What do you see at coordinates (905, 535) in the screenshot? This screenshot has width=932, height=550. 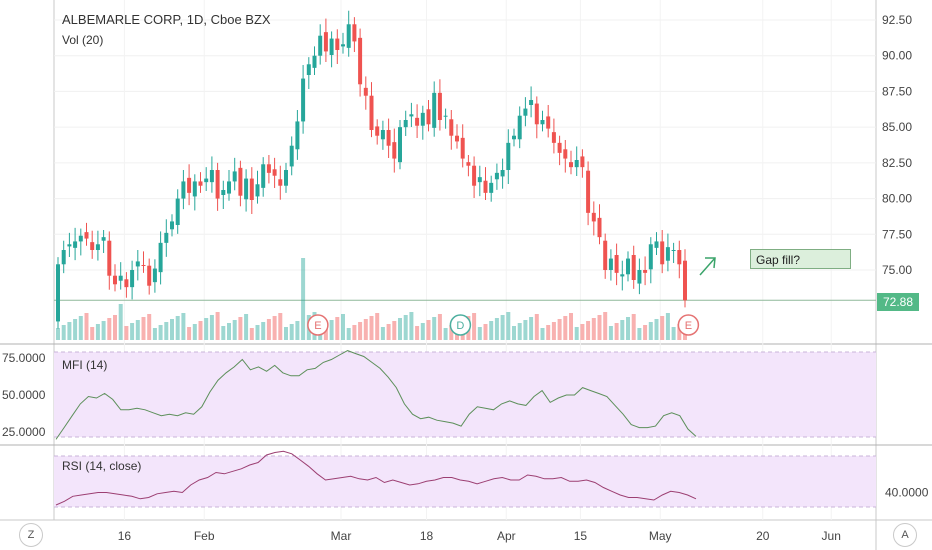 I see `auto-scale-button: A` at bounding box center [905, 535].